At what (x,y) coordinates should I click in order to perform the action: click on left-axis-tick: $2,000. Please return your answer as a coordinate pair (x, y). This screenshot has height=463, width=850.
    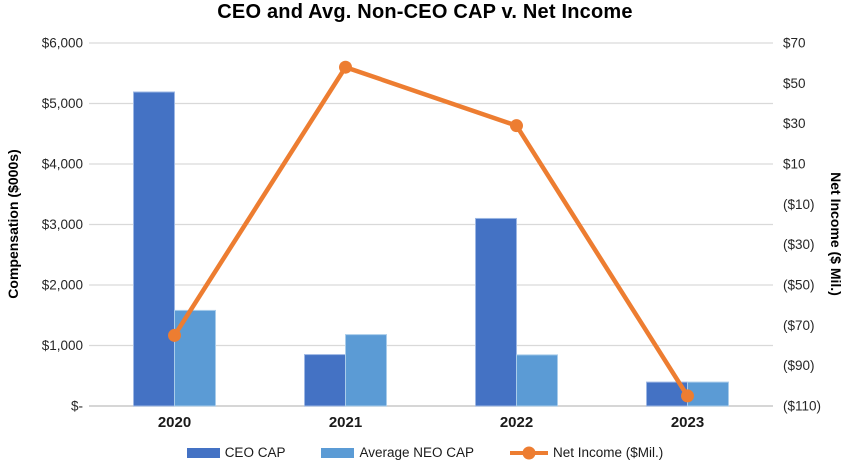
    Looking at the image, I should click on (62, 285).